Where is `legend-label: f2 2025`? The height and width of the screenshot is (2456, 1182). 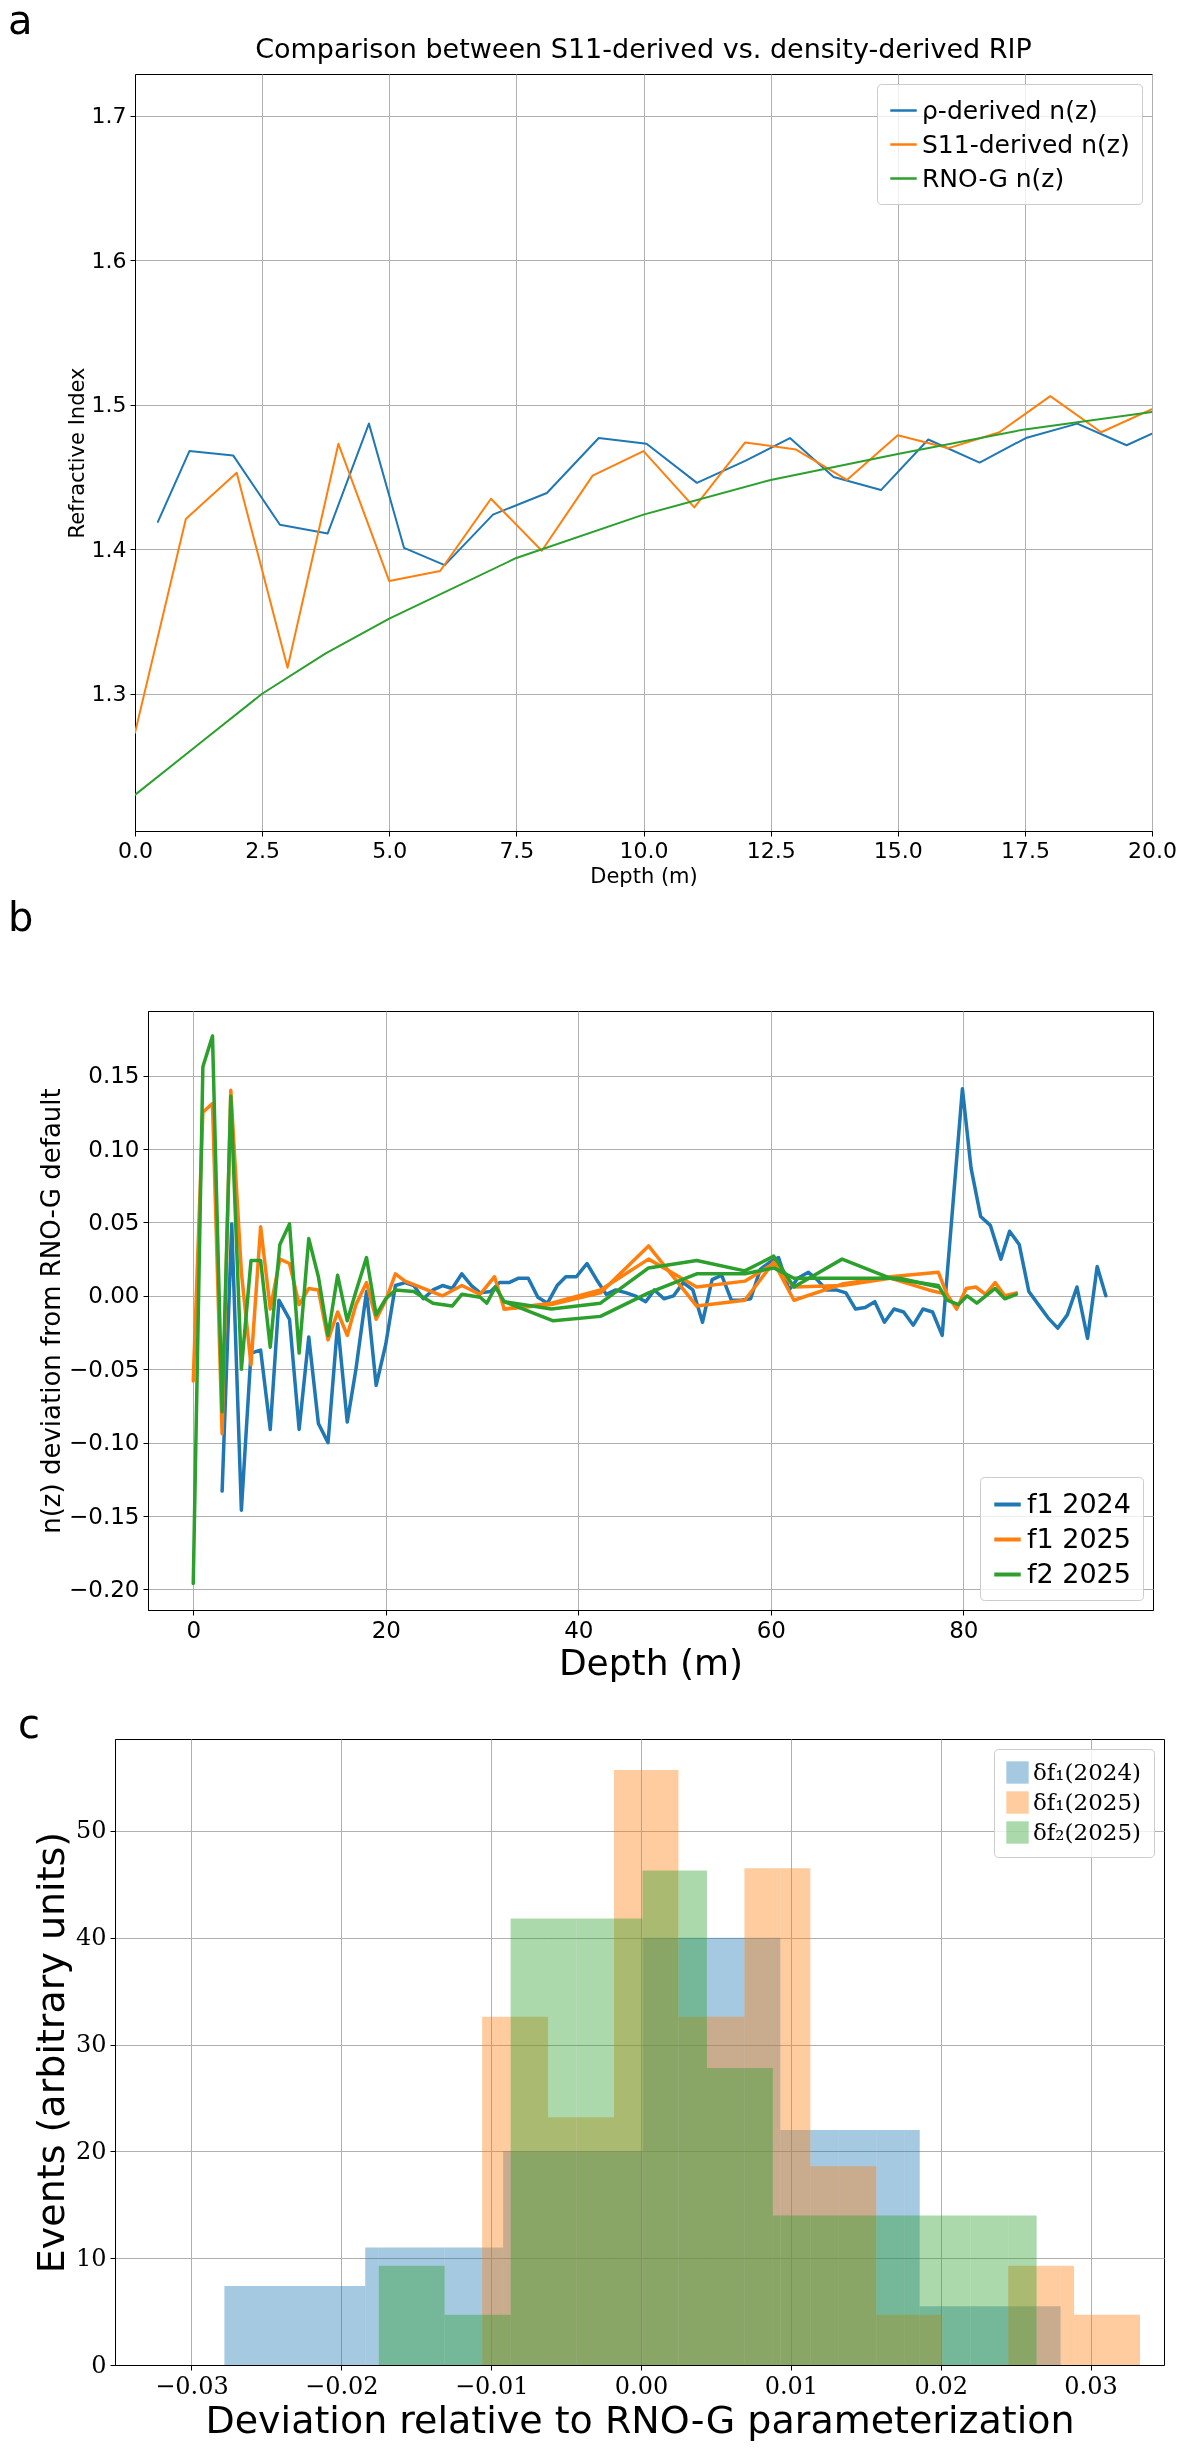
legend-label: f2 2025 is located at coordinates (1079, 1573).